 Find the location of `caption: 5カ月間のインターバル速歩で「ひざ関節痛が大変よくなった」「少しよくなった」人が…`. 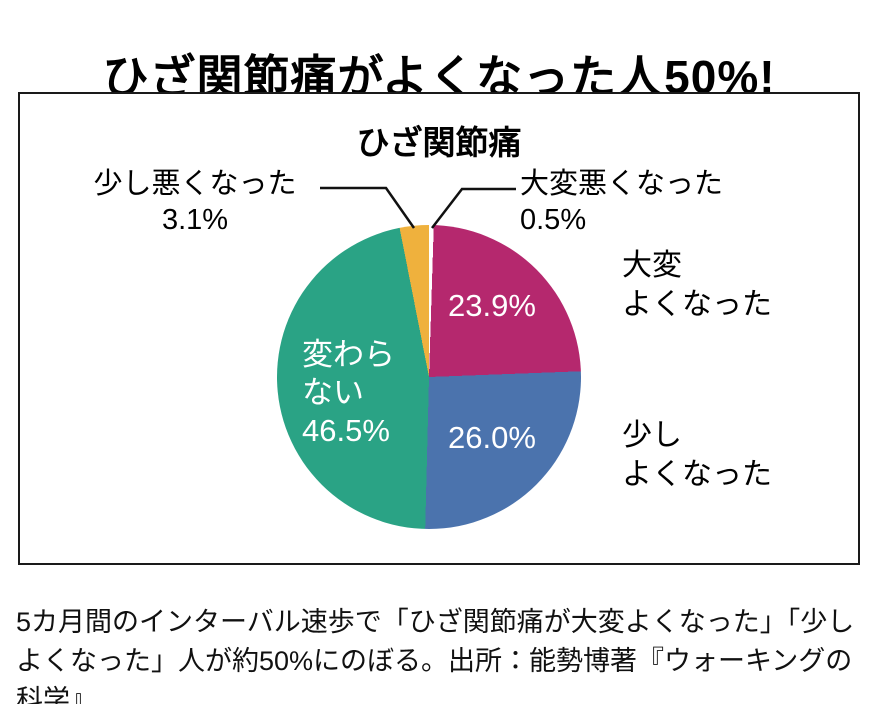

caption: 5カ月間のインターバル速歩で「ひざ関節痛が大変よくなった」「少しよくなった」人が… is located at coordinates (435, 655).